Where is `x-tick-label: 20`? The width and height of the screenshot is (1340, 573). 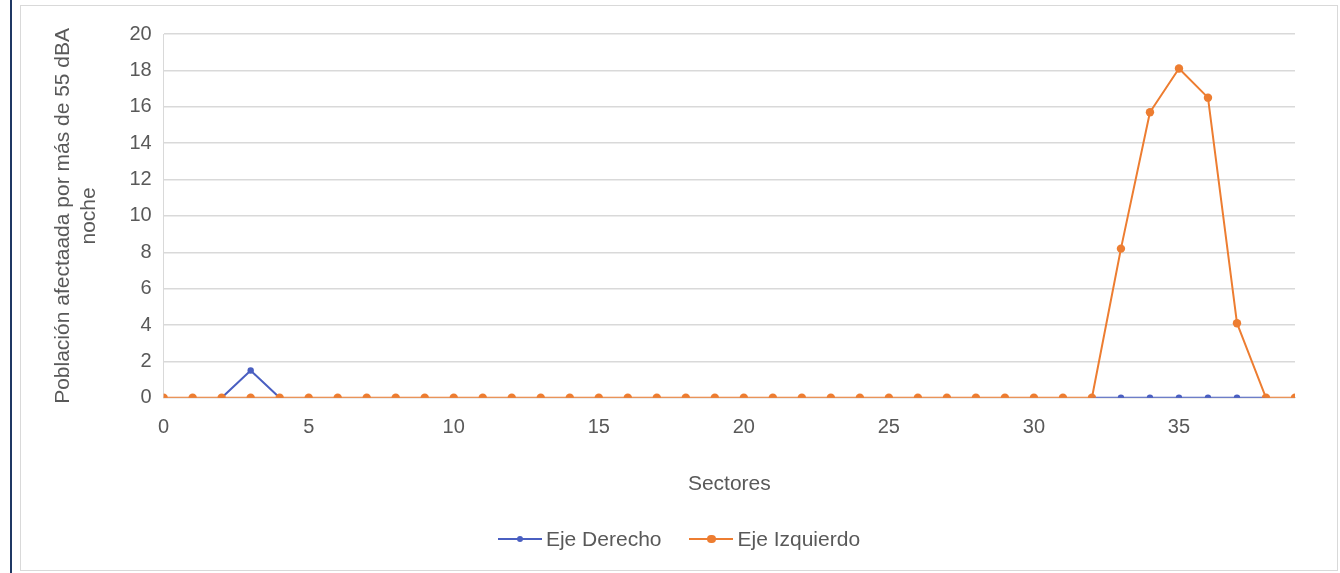 x-tick-label: 20 is located at coordinates (743, 426).